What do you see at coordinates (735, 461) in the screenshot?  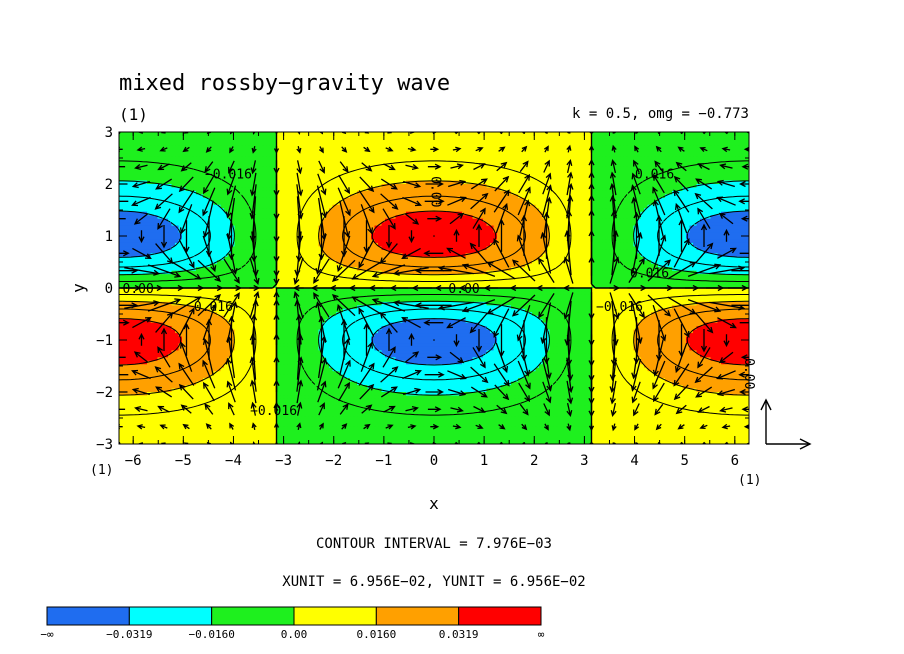 I see `x-tick-label: 6` at bounding box center [735, 461].